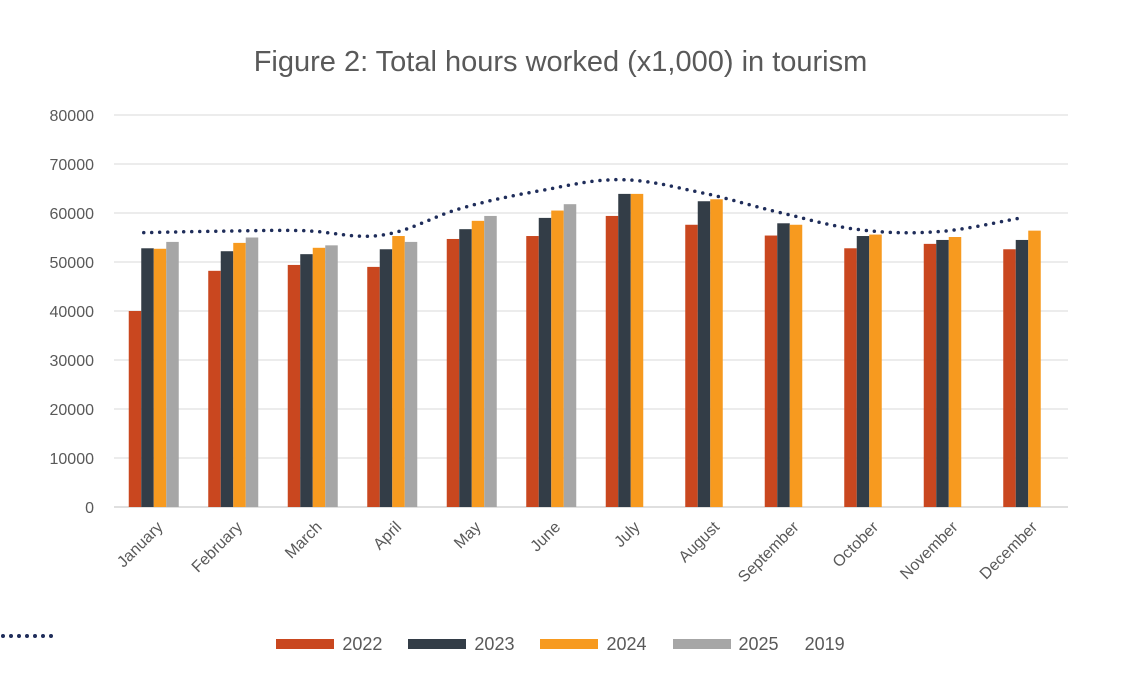  Describe the element at coordinates (863, 371) in the screenshot. I see `bar-2023-october` at that location.